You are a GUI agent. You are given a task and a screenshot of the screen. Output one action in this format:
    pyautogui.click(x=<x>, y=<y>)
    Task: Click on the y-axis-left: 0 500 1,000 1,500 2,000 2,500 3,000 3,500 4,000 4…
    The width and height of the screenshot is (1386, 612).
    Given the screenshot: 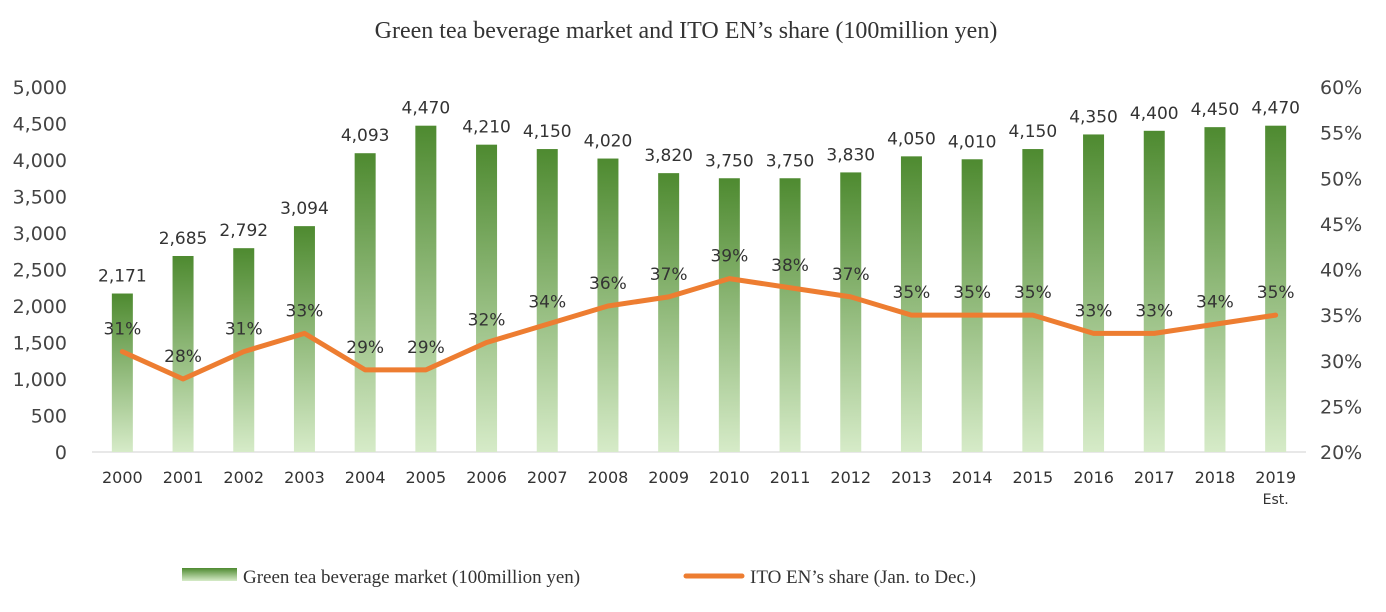 What is the action you would take?
    pyautogui.click(x=40, y=270)
    